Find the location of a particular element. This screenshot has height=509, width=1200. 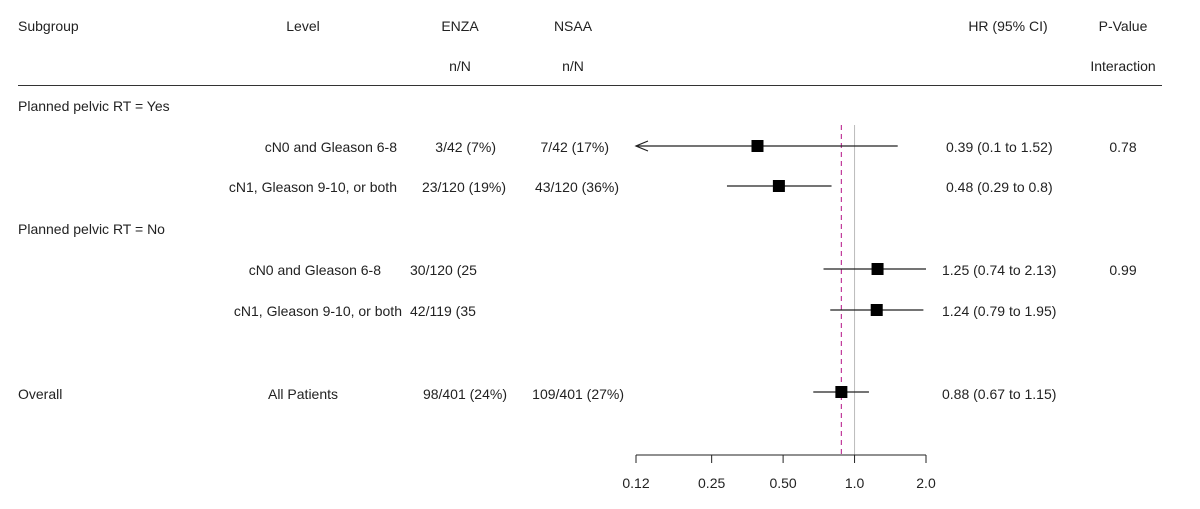

row-pvalue: 0.99 is located at coordinates (1123, 270).